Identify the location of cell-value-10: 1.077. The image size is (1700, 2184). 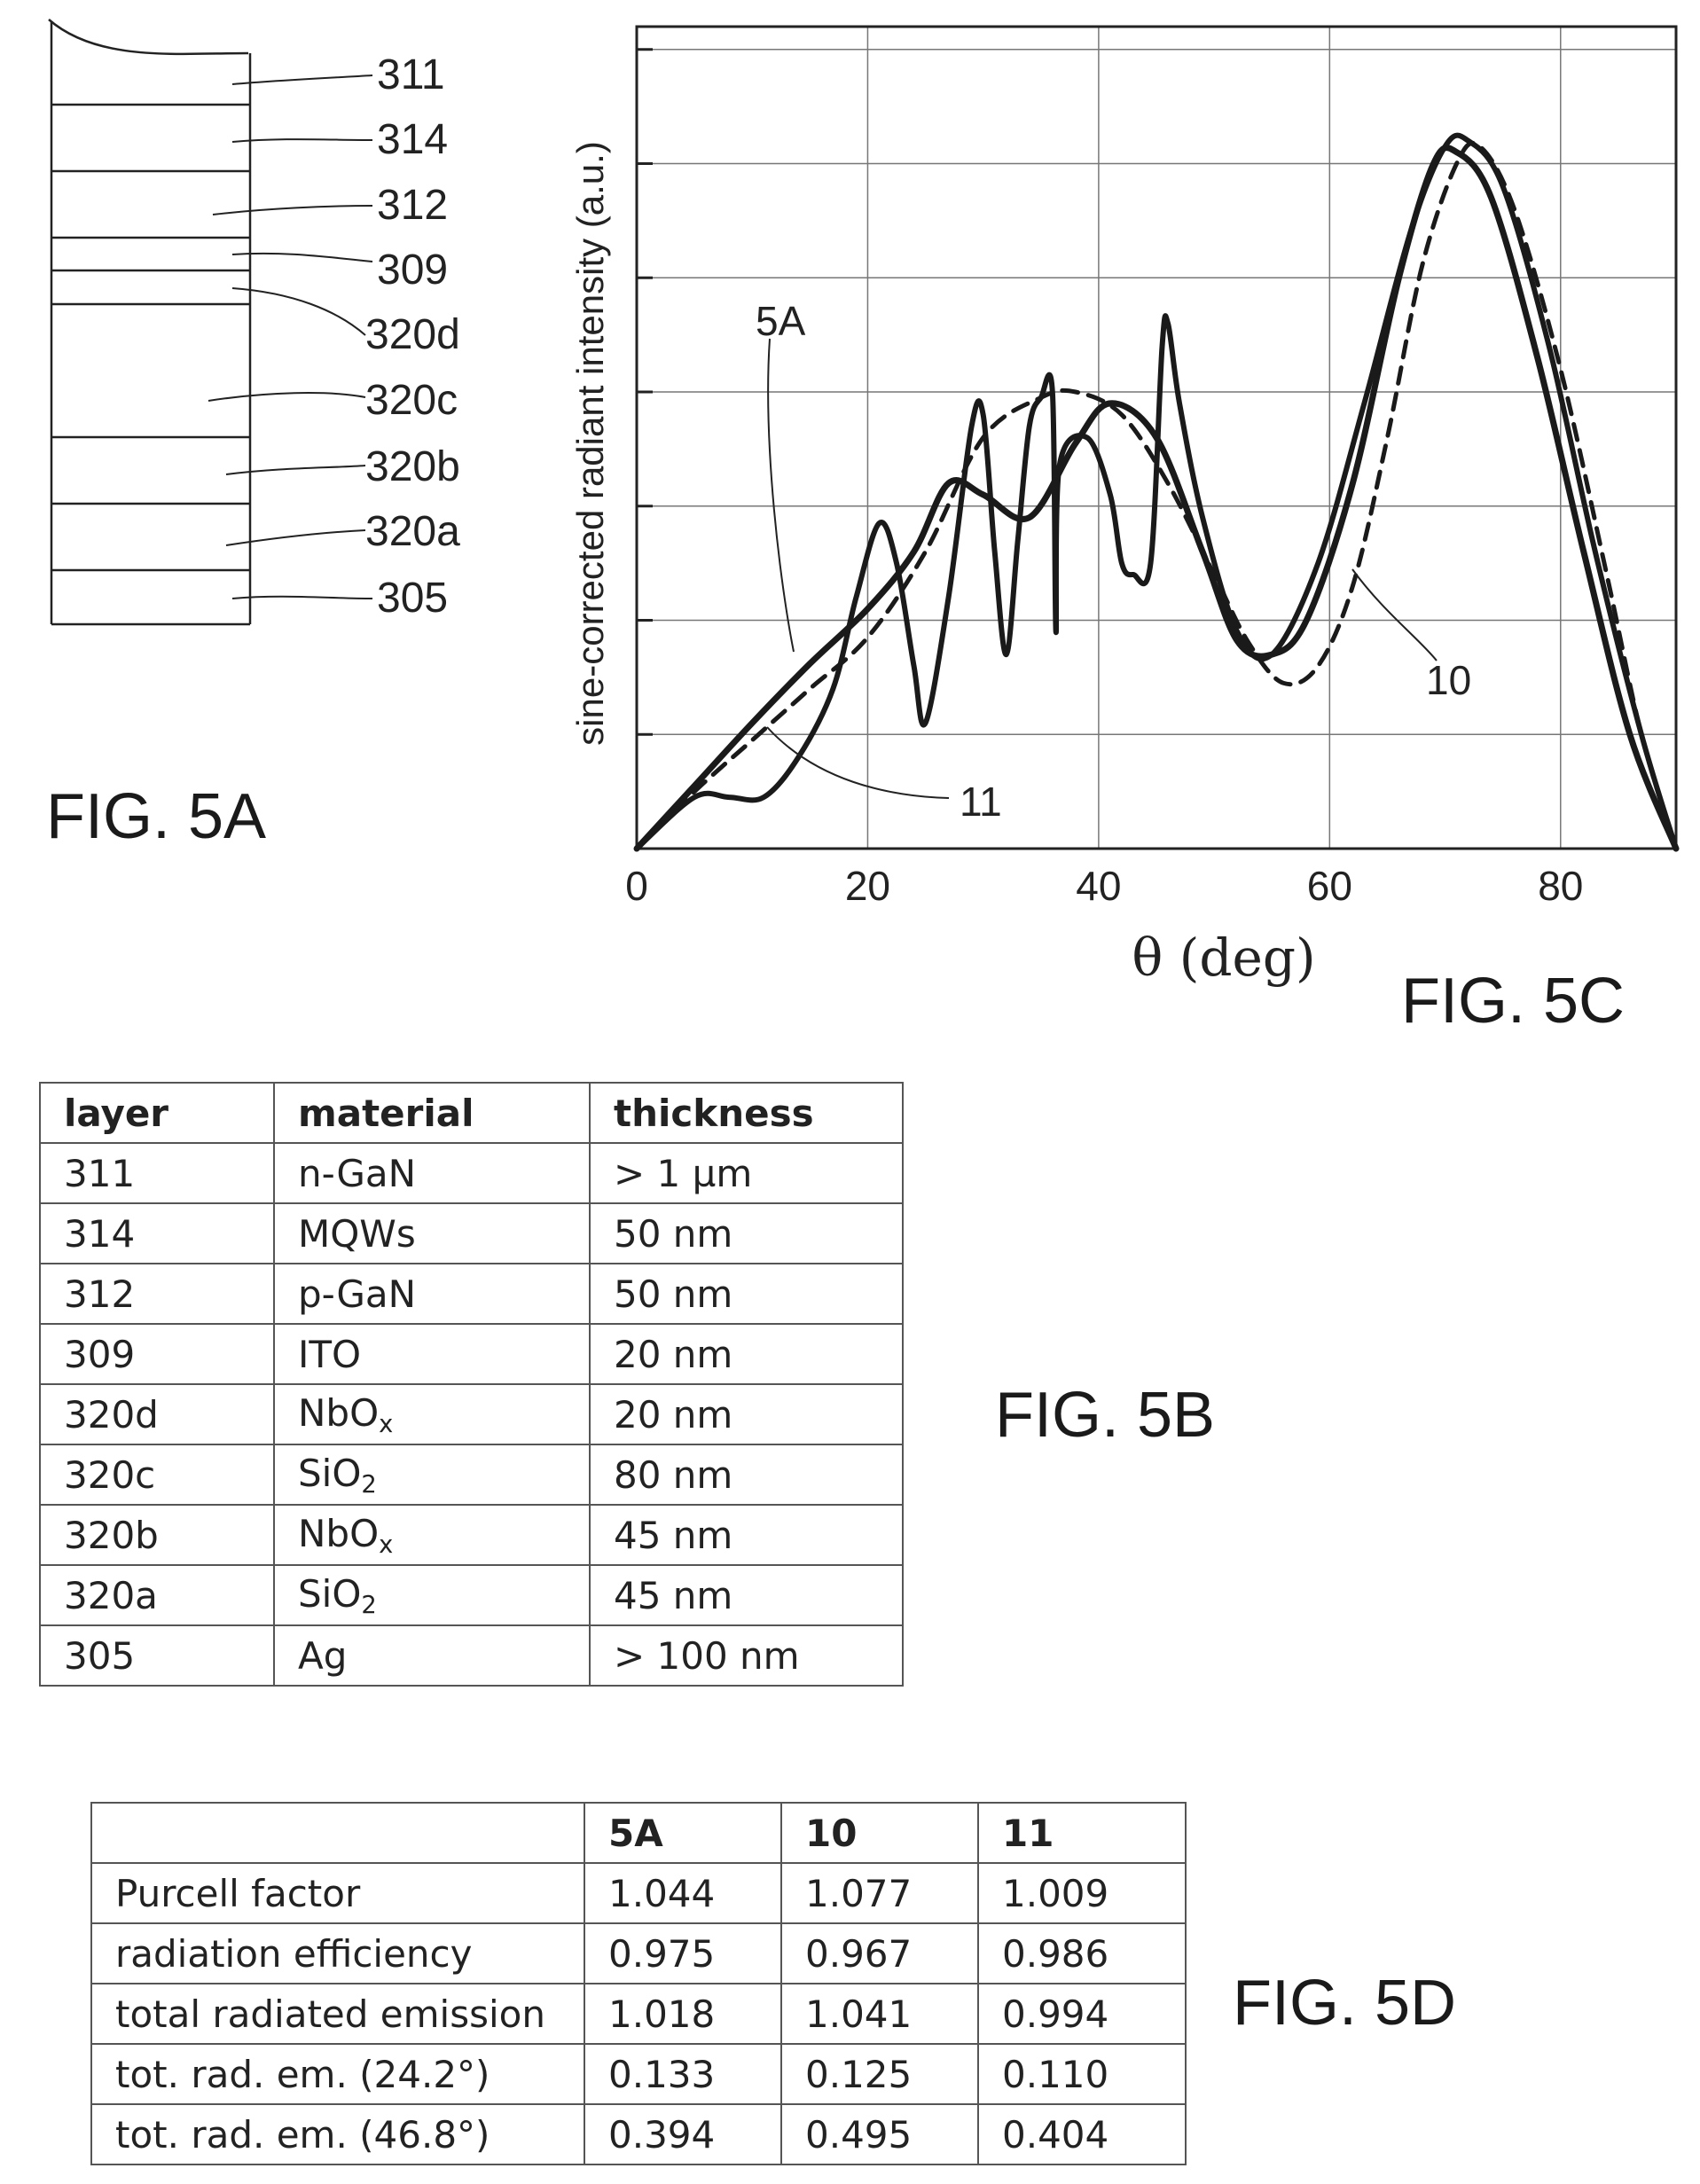
(879, 1893).